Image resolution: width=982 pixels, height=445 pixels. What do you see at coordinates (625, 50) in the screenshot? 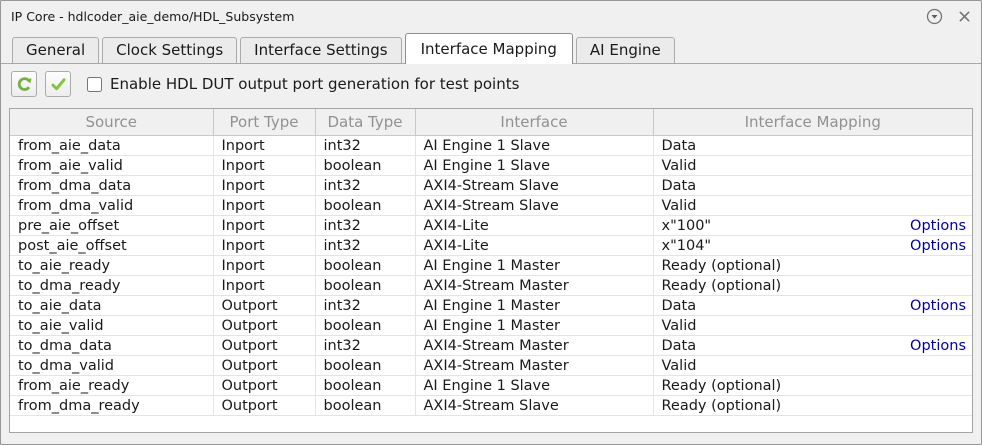
I see `tab-ai-engine: AI Engine` at bounding box center [625, 50].